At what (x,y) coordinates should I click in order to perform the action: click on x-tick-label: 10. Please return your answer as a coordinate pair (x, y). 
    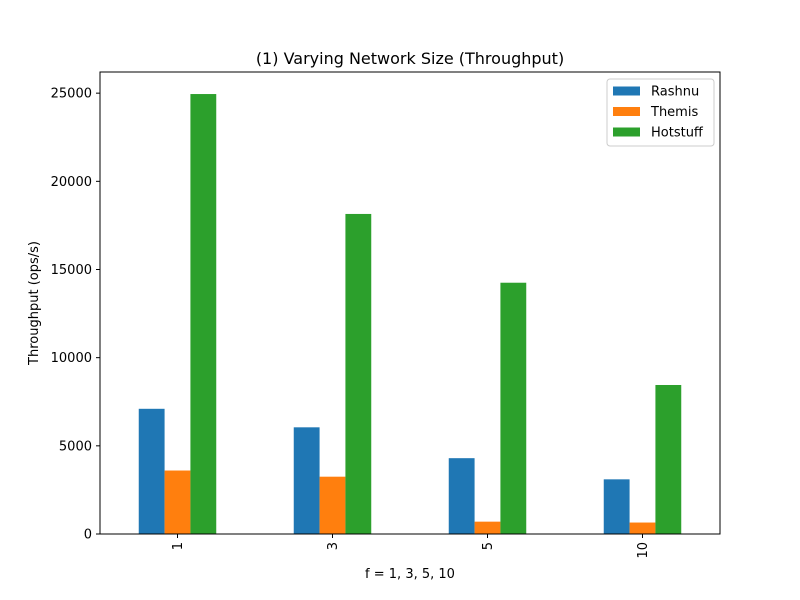
    Looking at the image, I should click on (643, 550).